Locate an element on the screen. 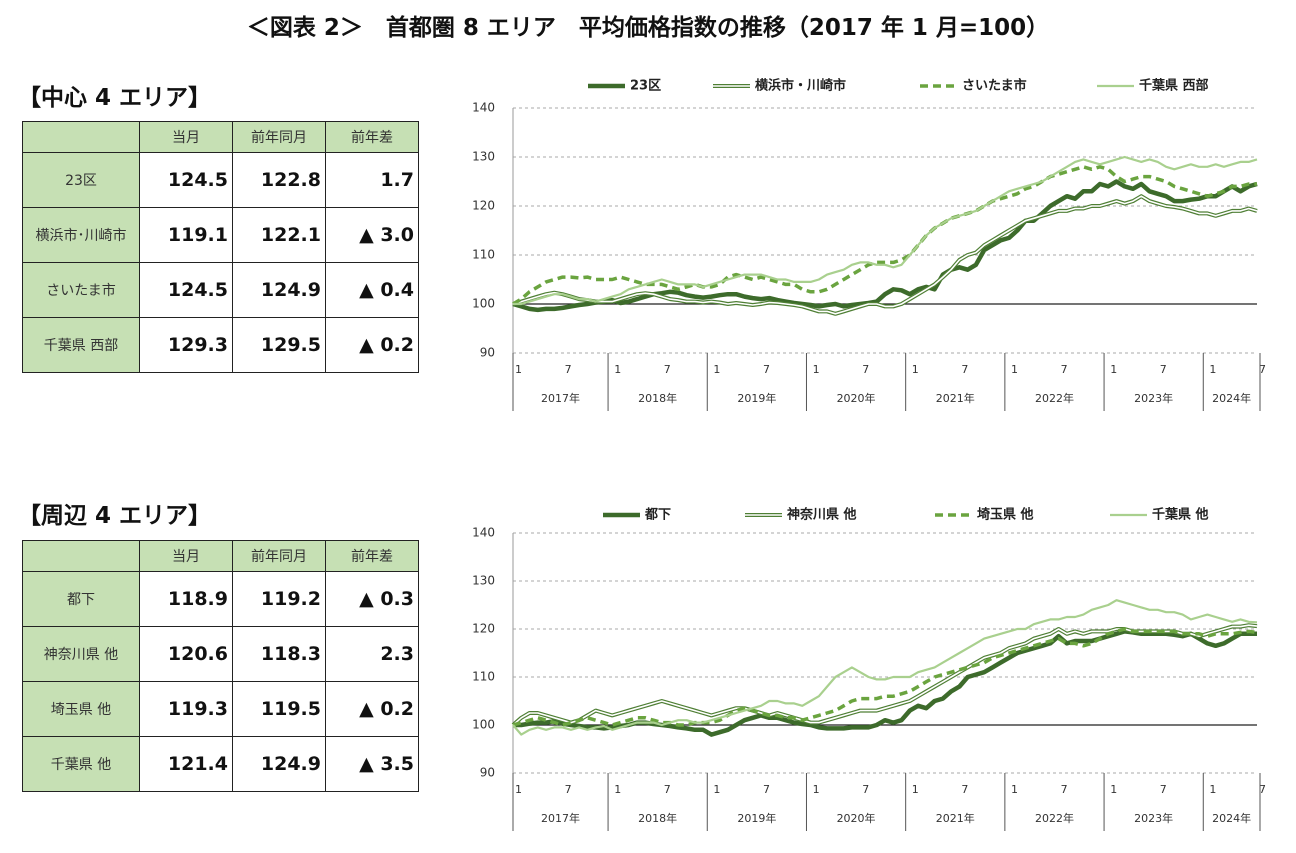  table-row: 千葉県 西部 129.3 129.5 ▲ 0.2 is located at coordinates (220, 345).